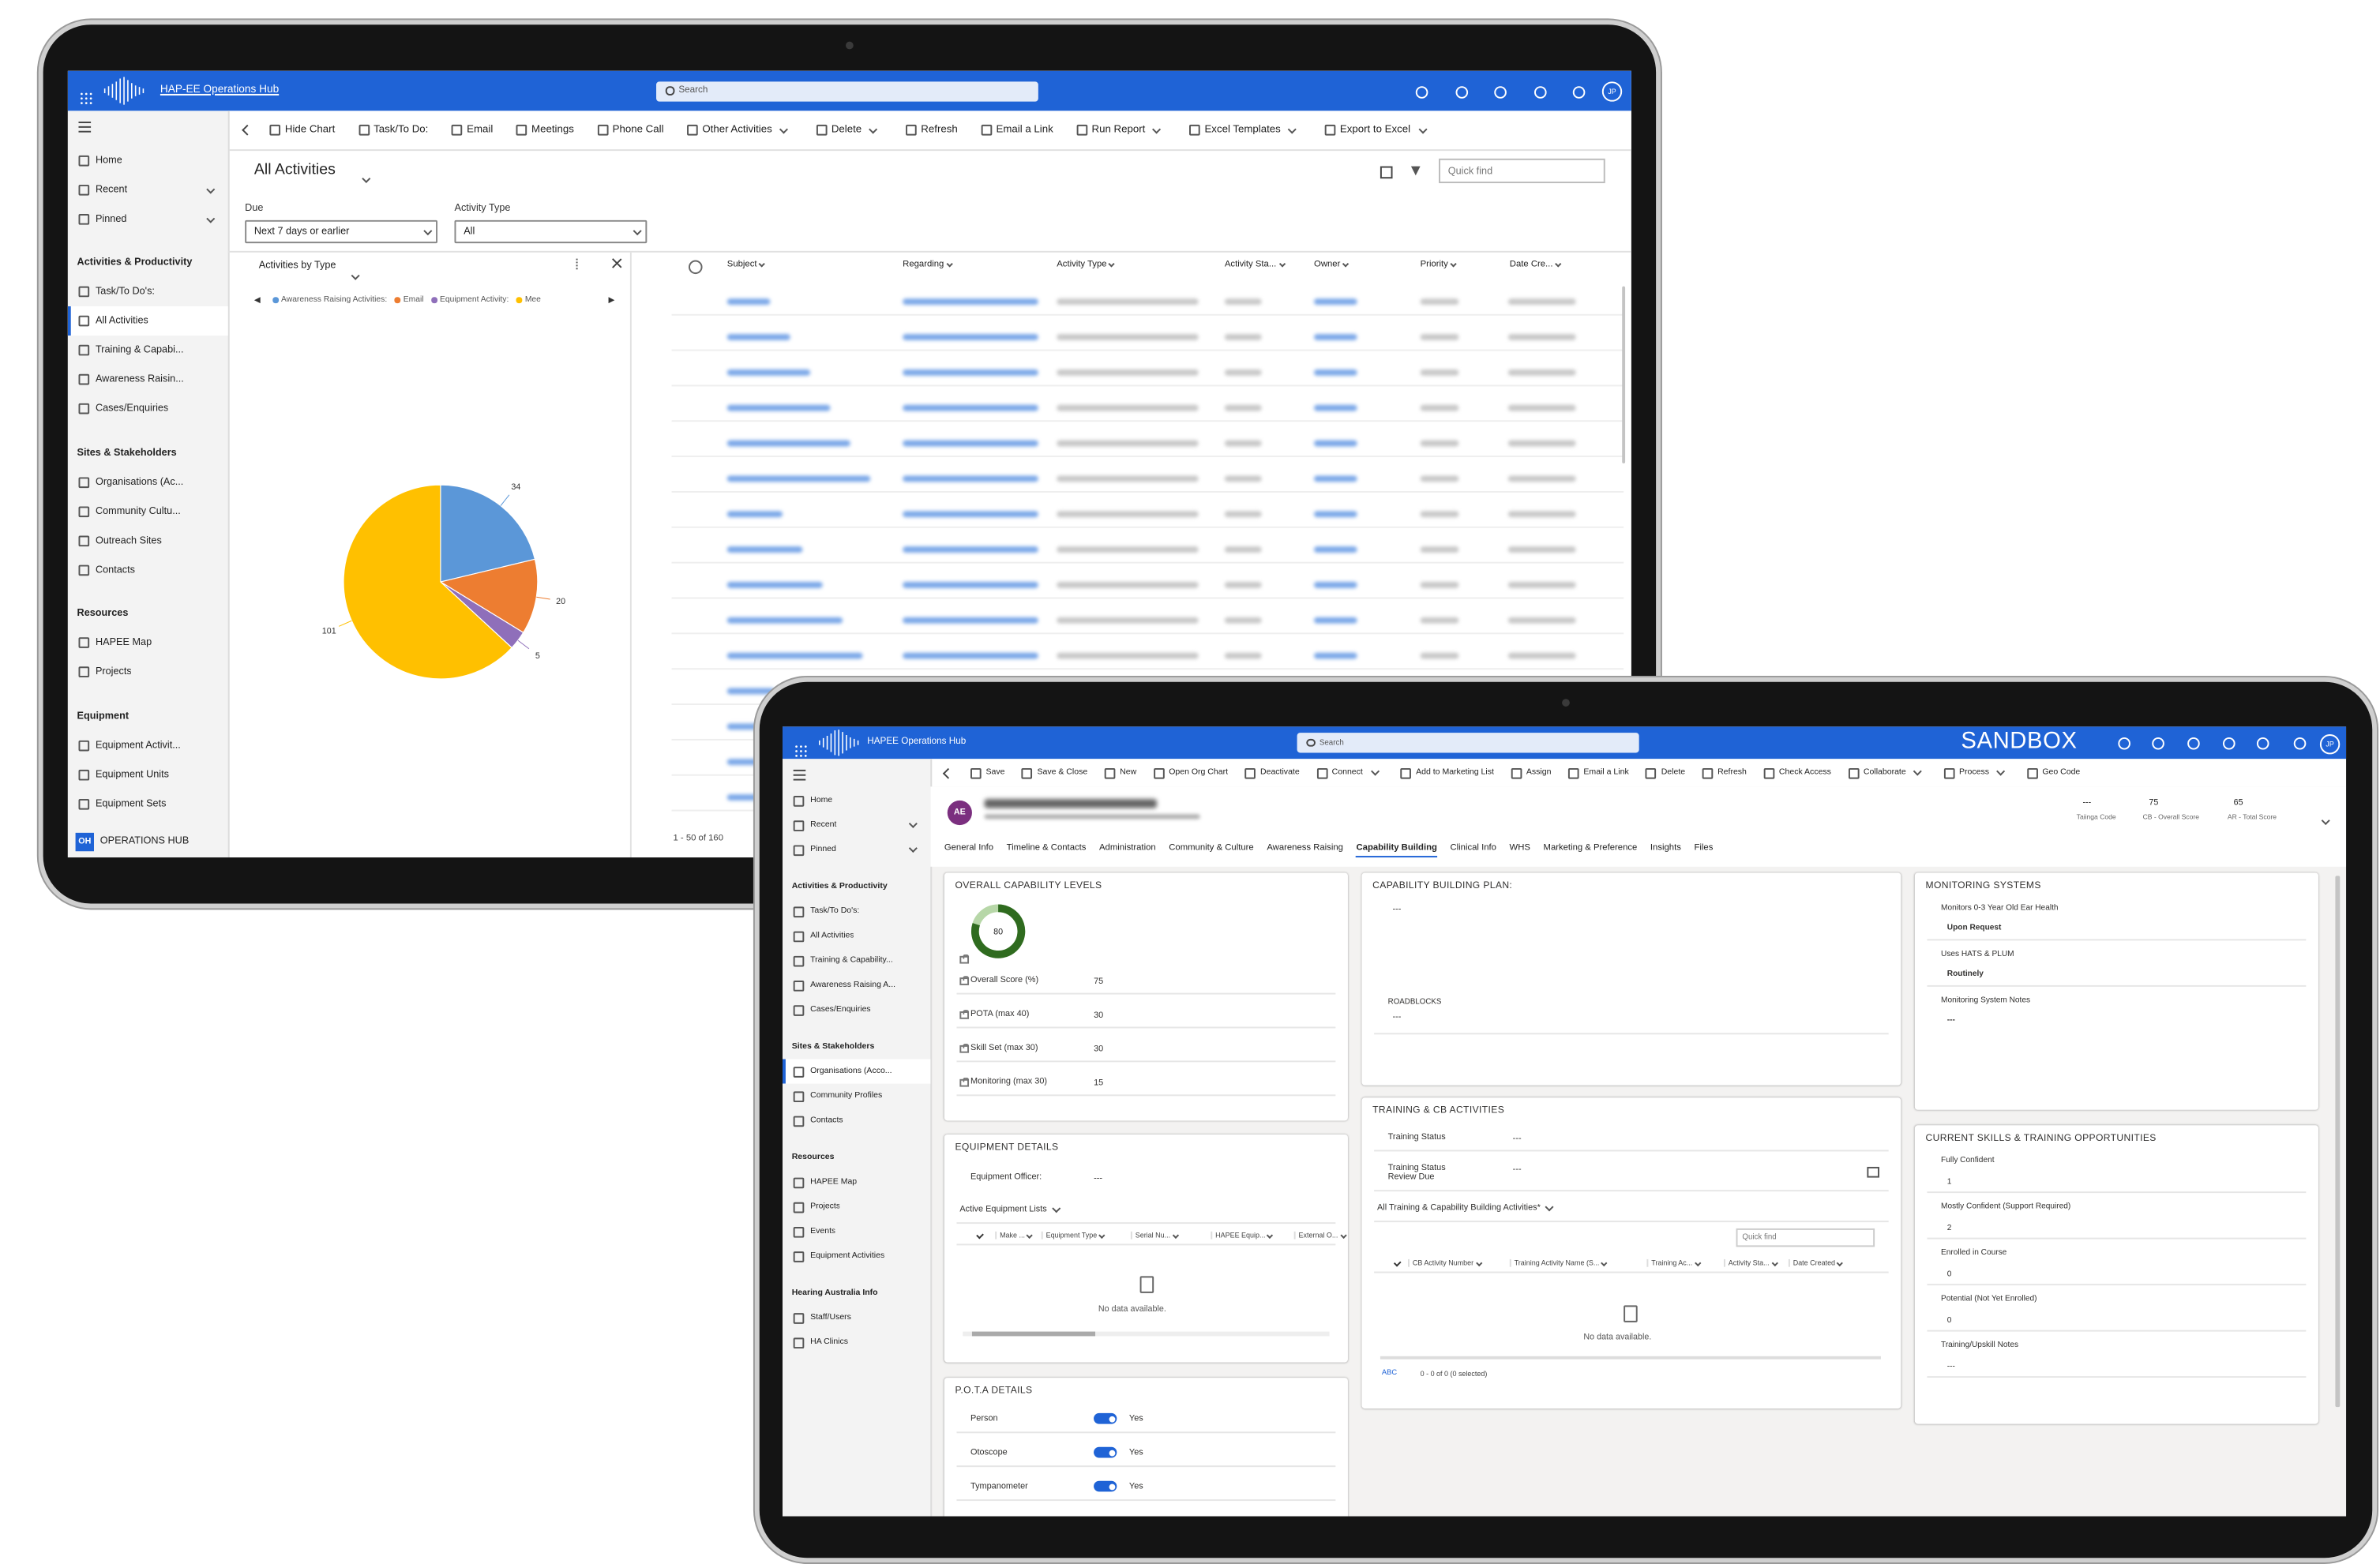 This screenshot has height=1564, width=2380. I want to click on column-header: Subject, so click(746, 264).